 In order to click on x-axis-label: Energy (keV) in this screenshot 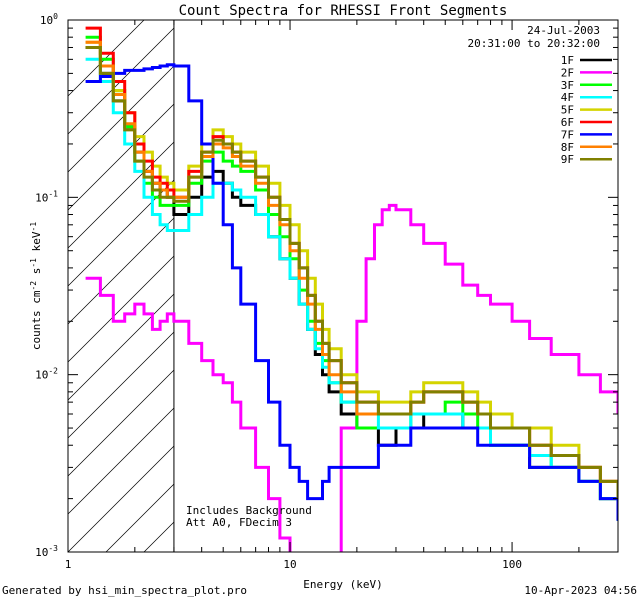, I will do `click(342, 584)`.